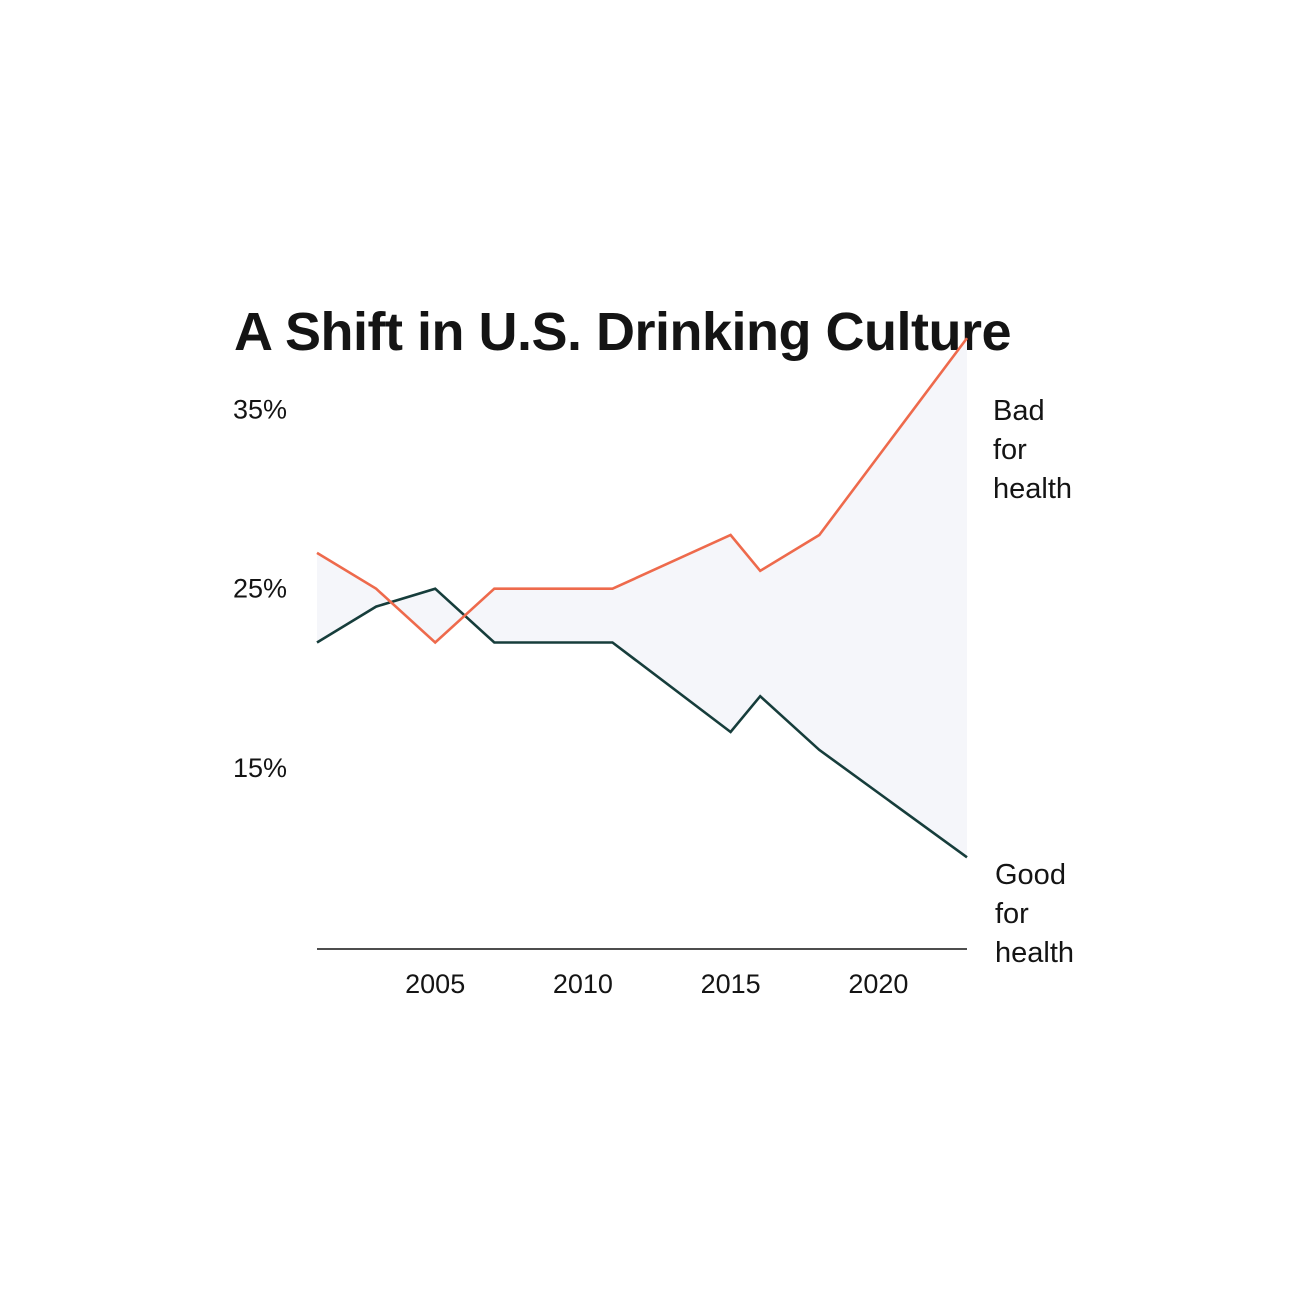 This screenshot has width=1300, height=1300. Describe the element at coordinates (260, 410) in the screenshot. I see `y-tick-label: 35%` at that location.